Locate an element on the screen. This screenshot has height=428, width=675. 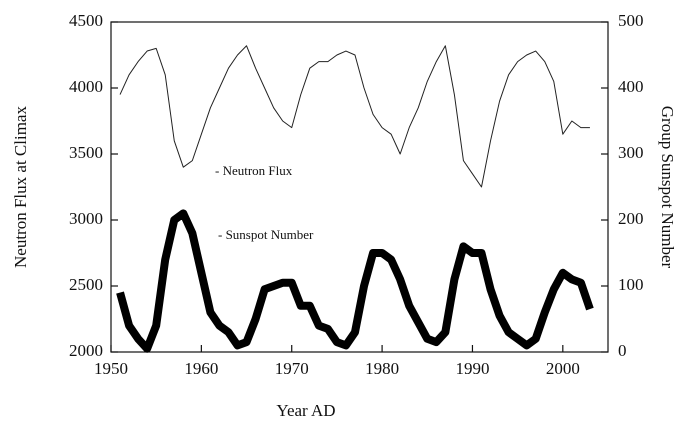
y2-tick-label: 300 is located at coordinates (631, 152).